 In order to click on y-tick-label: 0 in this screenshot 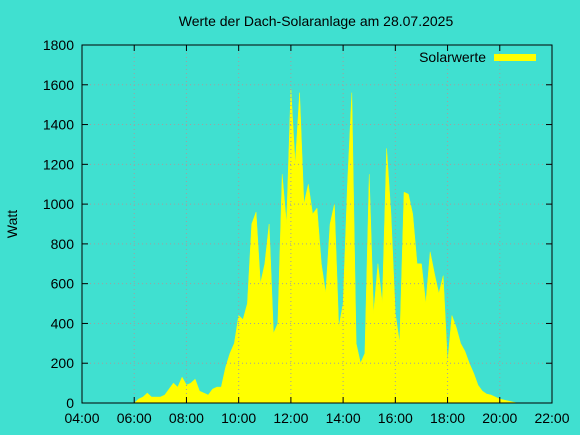, I will do `click(70, 403)`.